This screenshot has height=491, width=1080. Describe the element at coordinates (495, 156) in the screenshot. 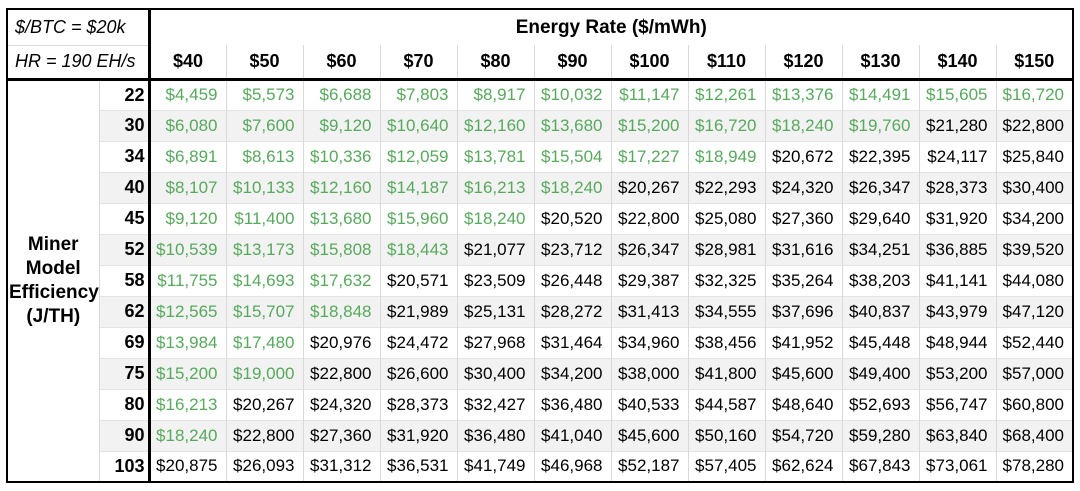

I see `cost-cell: $13,781` at that location.